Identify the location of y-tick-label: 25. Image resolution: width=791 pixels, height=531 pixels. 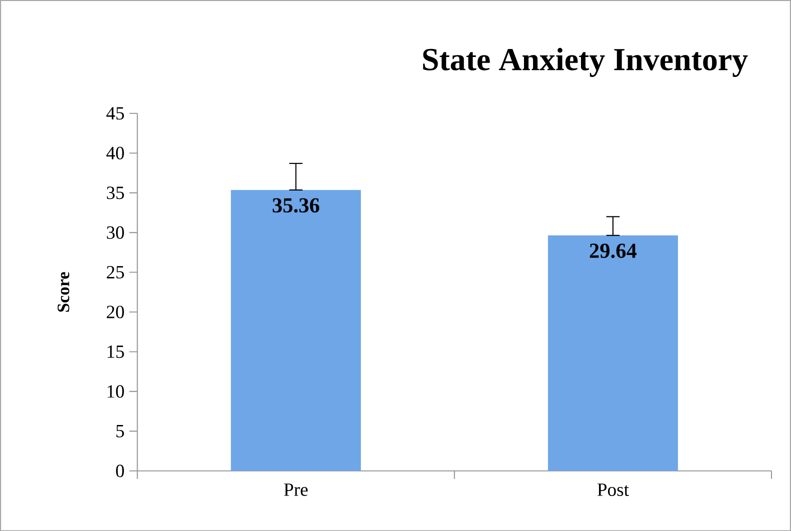
(115, 272).